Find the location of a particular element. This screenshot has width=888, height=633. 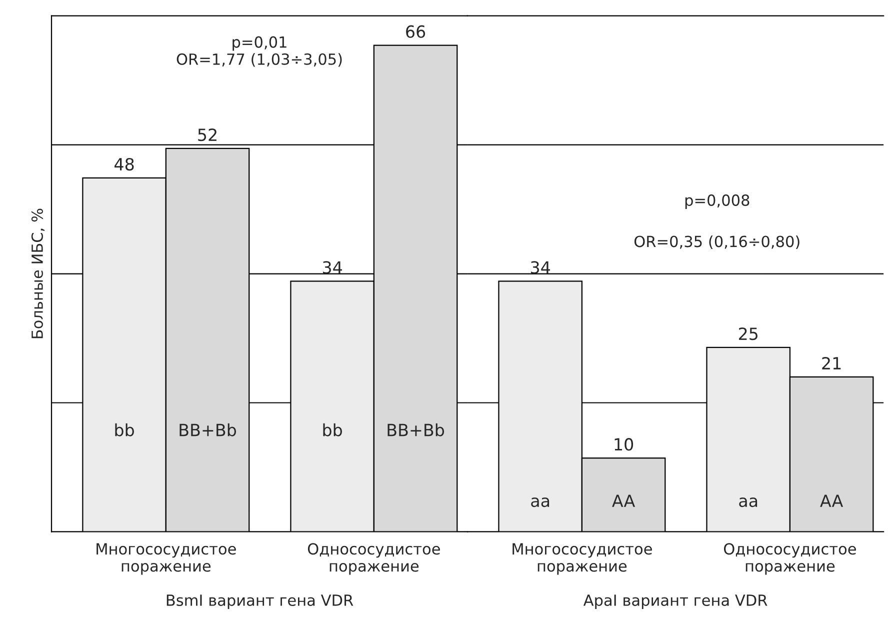

series-label: aa is located at coordinates (540, 503).